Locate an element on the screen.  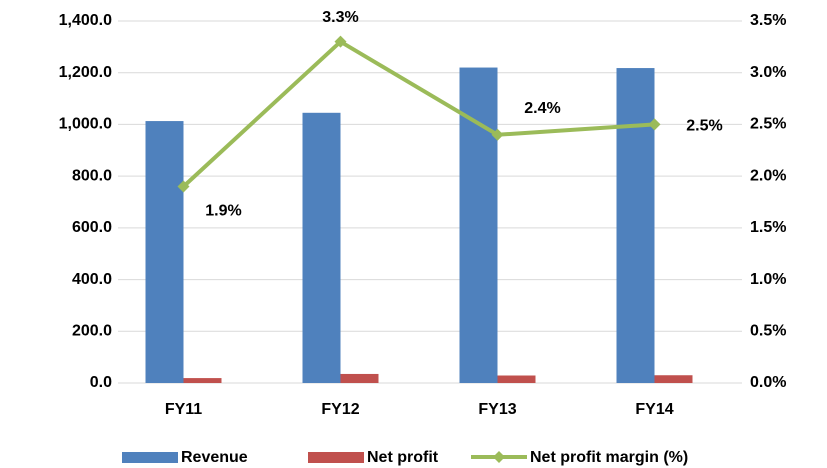
y-tick-label: 1,400.0 is located at coordinates (85, 20).